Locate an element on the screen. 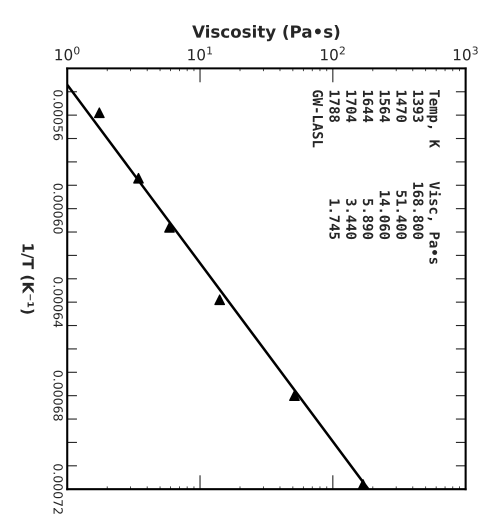 This screenshot has height=526, width=498. y-tick-label: 0.00072 is located at coordinates (58, 489).